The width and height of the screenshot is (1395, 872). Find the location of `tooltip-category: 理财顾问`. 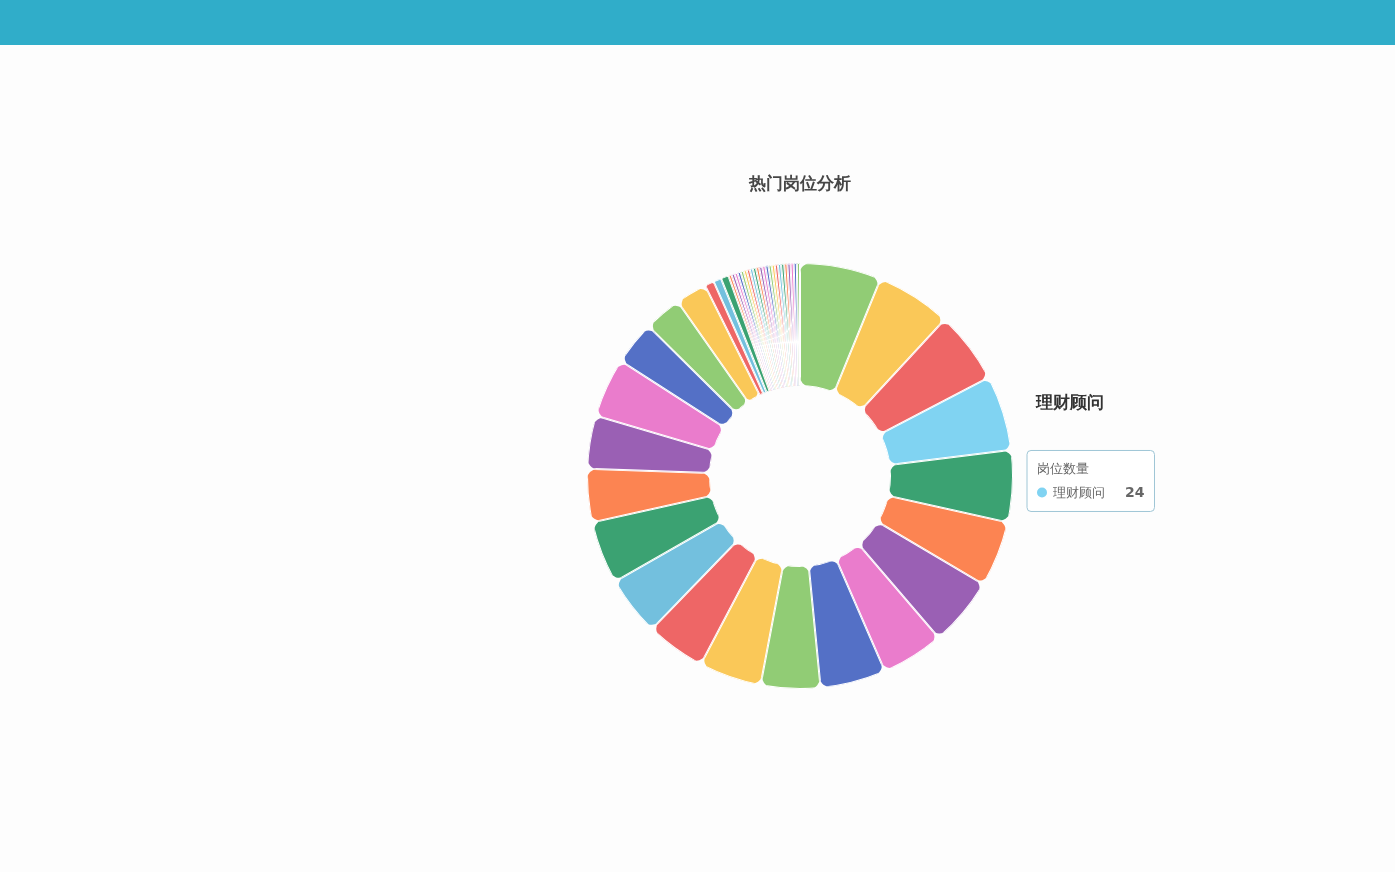

tooltip-category: 理财顾问 is located at coordinates (1079, 493).